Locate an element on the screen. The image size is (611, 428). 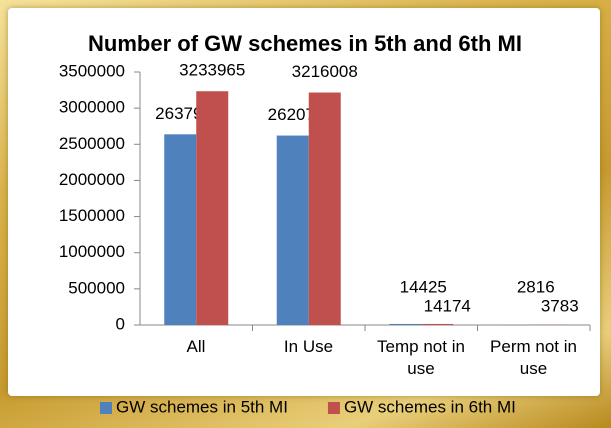
y-tick-label: 2500000 is located at coordinates (92, 143).